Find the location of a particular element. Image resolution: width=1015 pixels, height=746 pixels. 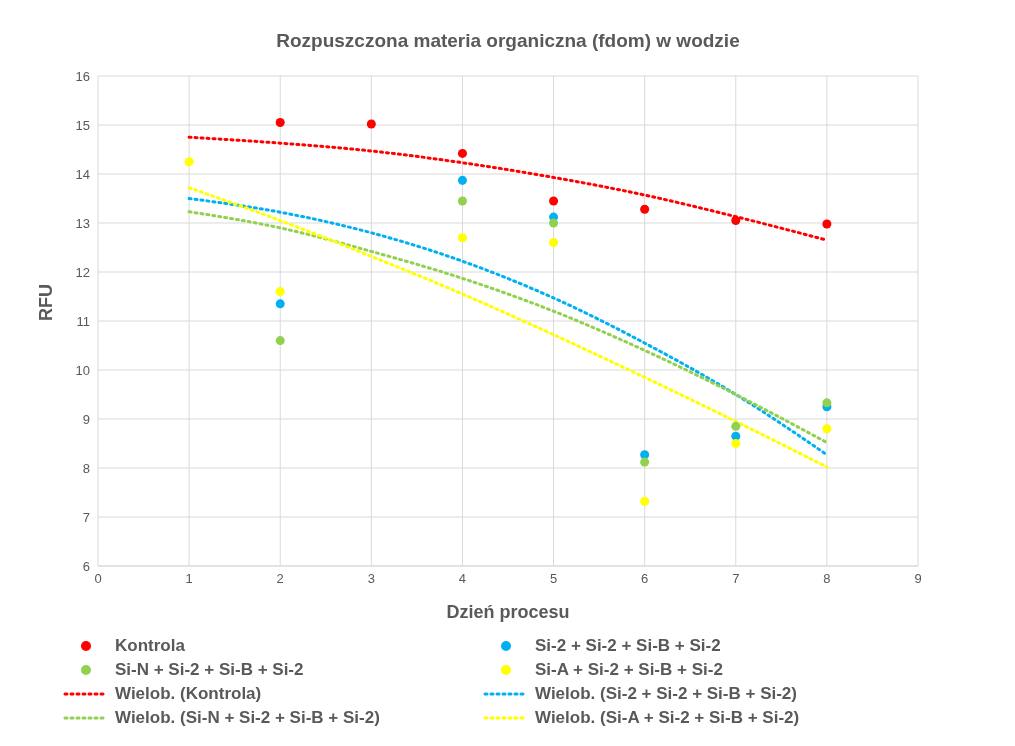

y-tick-label: 12 is located at coordinates (82, 272).